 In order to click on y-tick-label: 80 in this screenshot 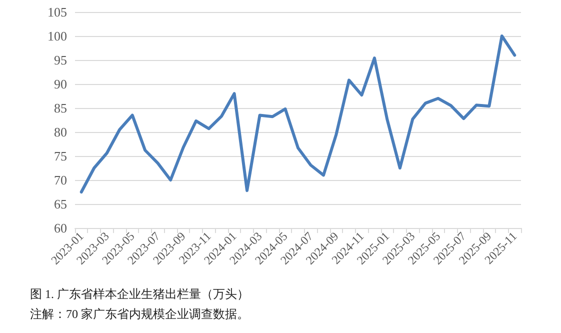, I will do `click(60, 132)`.